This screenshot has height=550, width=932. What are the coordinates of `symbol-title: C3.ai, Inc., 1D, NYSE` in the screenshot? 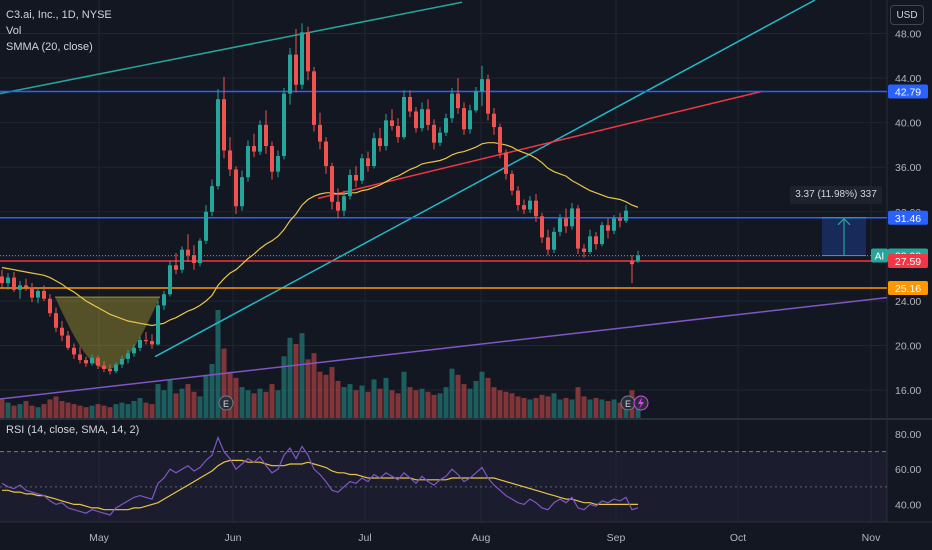 It's located at (59, 15).